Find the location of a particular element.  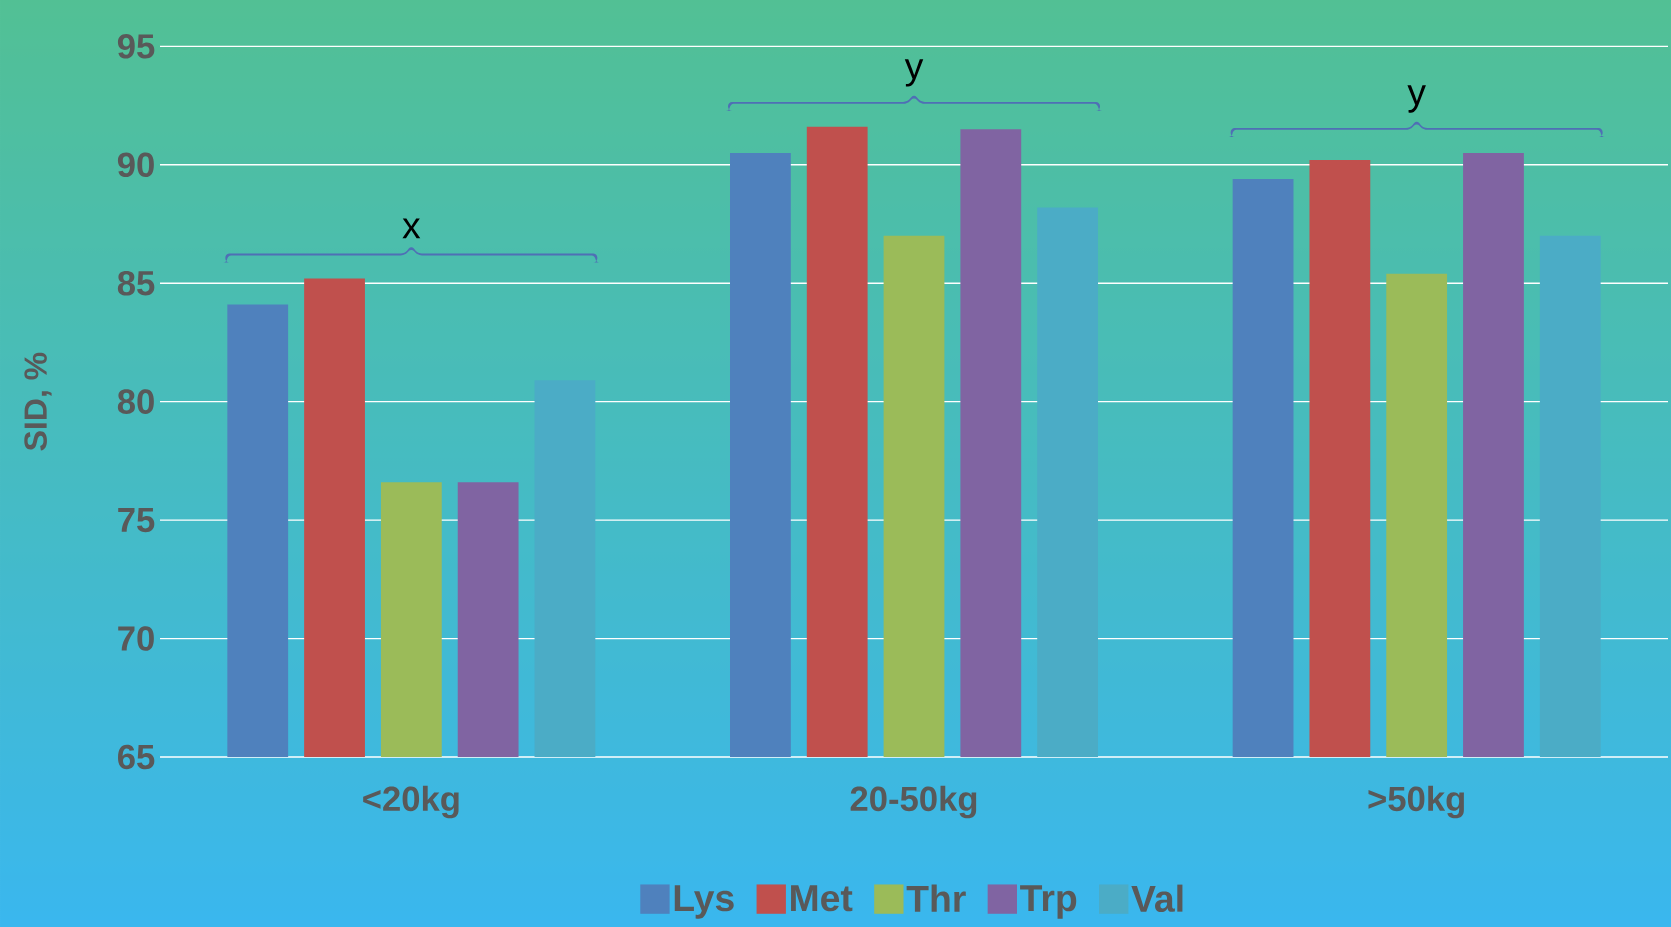

x-tick-label: 20-50kg is located at coordinates (913, 802).